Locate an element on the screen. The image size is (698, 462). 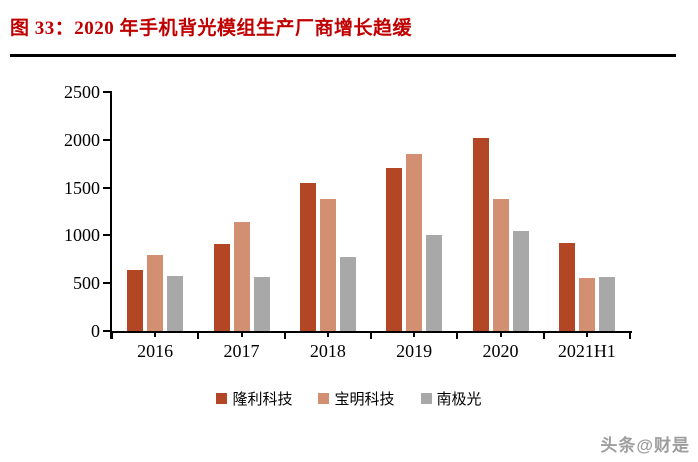
legend-label: 南极光 is located at coordinates (459, 400).